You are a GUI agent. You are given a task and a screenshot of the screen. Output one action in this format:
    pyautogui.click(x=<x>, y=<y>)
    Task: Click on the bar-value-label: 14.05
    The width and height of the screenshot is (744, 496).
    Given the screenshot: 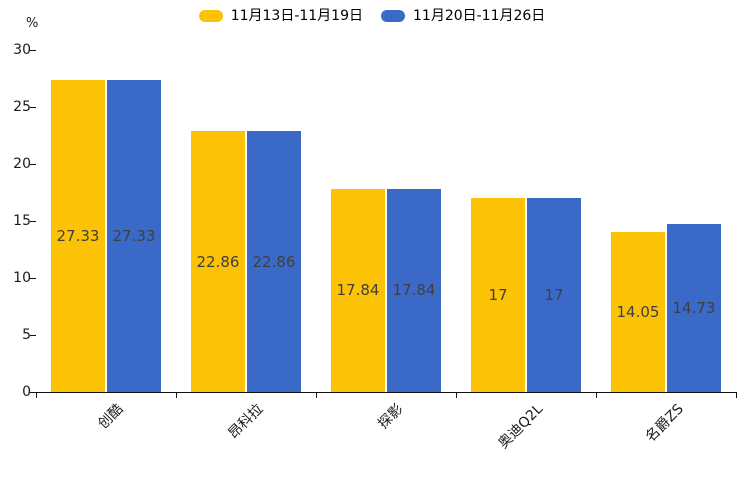 What is the action you would take?
    pyautogui.click(x=638, y=311)
    